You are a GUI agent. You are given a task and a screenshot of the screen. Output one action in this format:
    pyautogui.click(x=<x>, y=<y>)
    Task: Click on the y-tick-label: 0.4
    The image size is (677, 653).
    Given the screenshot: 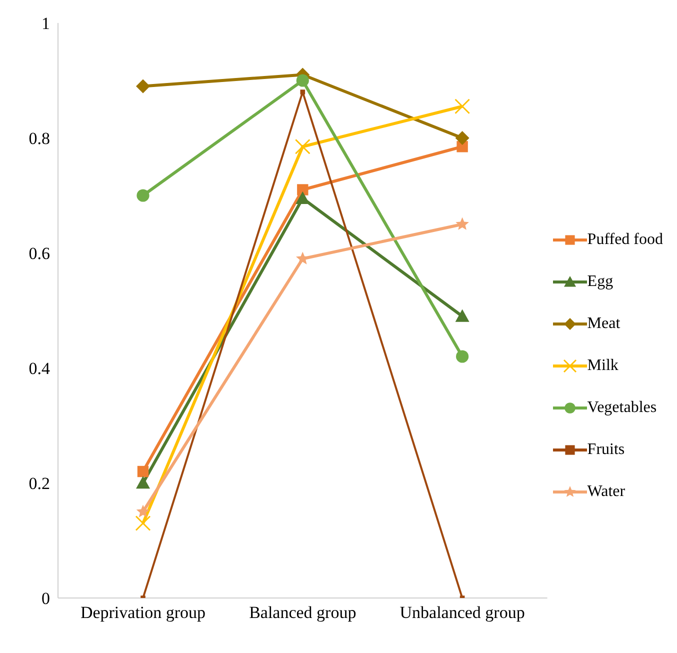 What is the action you would take?
    pyautogui.click(x=39, y=368)
    